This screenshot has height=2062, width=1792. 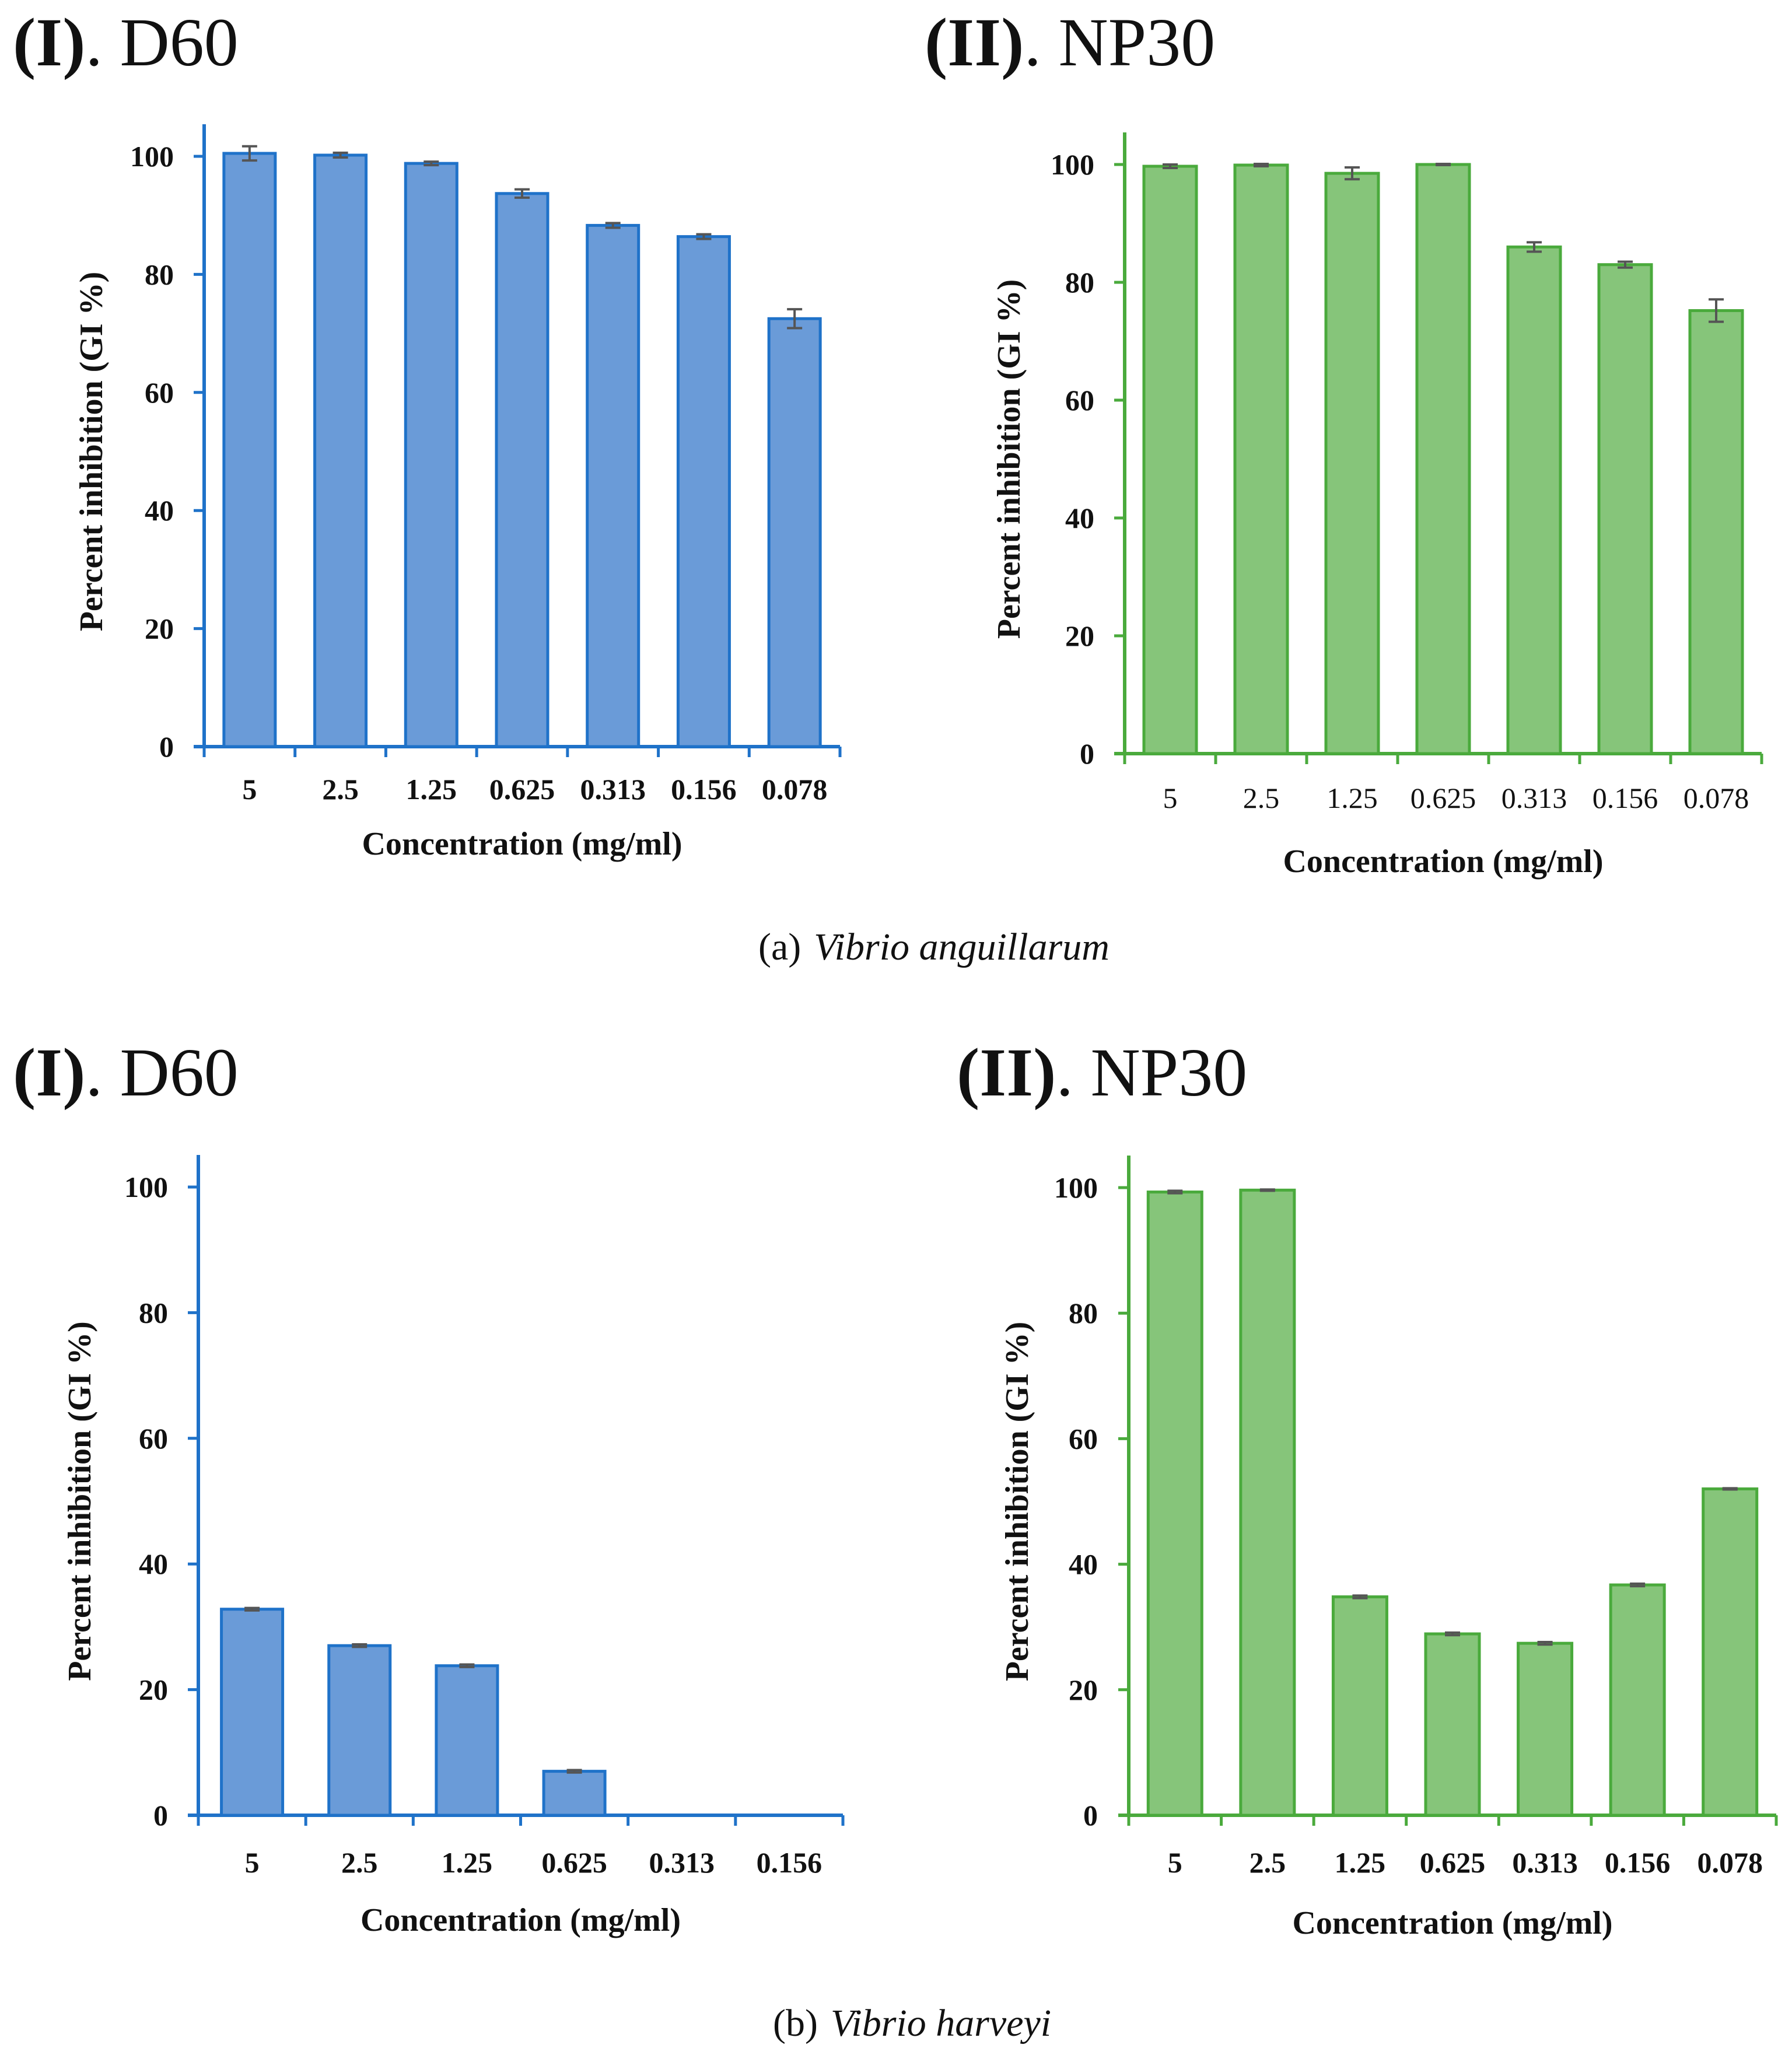 I want to click on caption-a-prefix: (a), so click(x=779, y=947).